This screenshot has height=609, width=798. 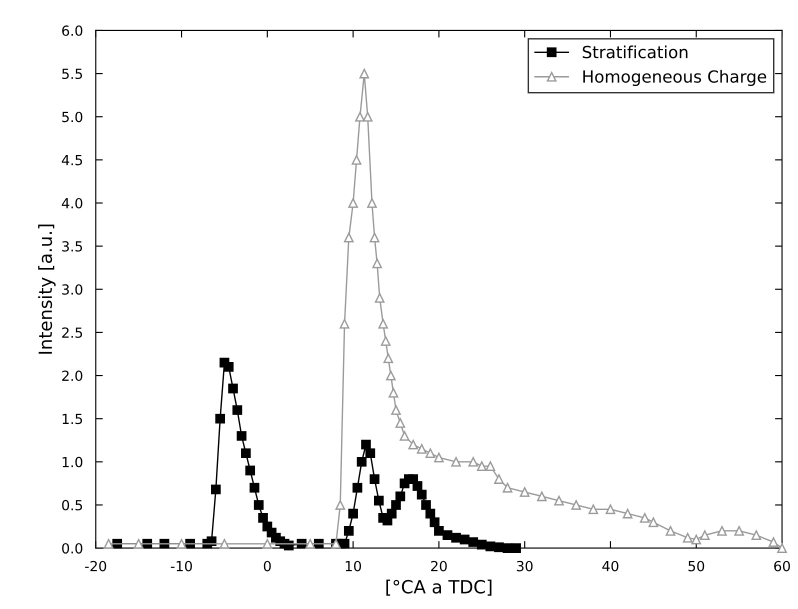 I want to click on x-tick-label: 60, so click(x=782, y=566).